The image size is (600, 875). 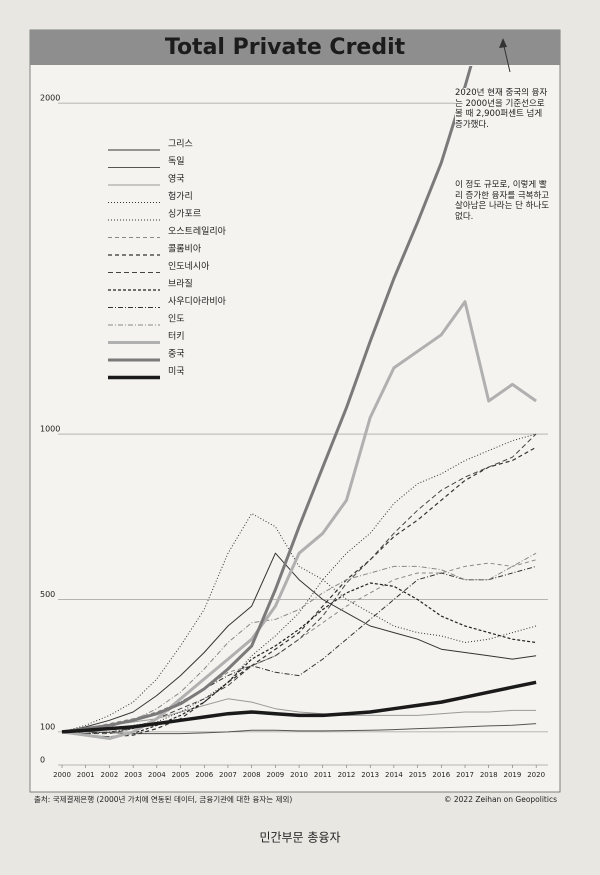 What do you see at coordinates (536, 775) in the screenshot?
I see `x-tick-label: 2020` at bounding box center [536, 775].